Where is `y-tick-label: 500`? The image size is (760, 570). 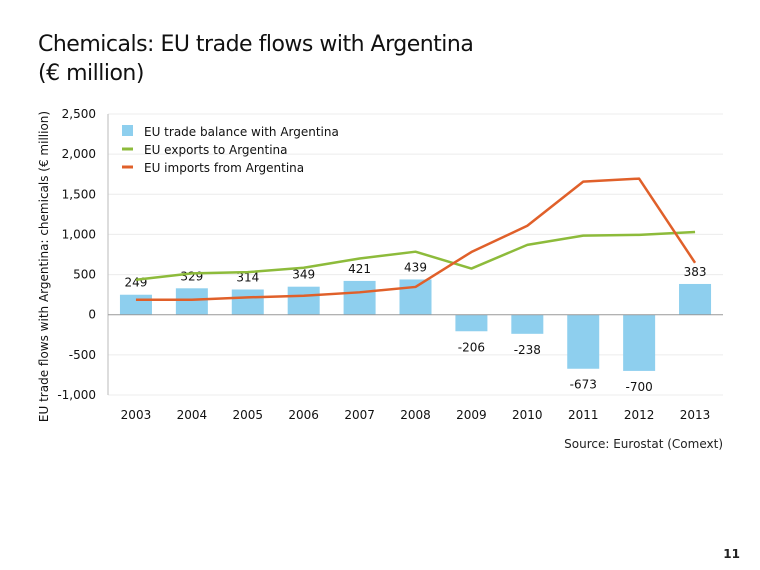
y-tick-label: 500 is located at coordinates (84, 275).